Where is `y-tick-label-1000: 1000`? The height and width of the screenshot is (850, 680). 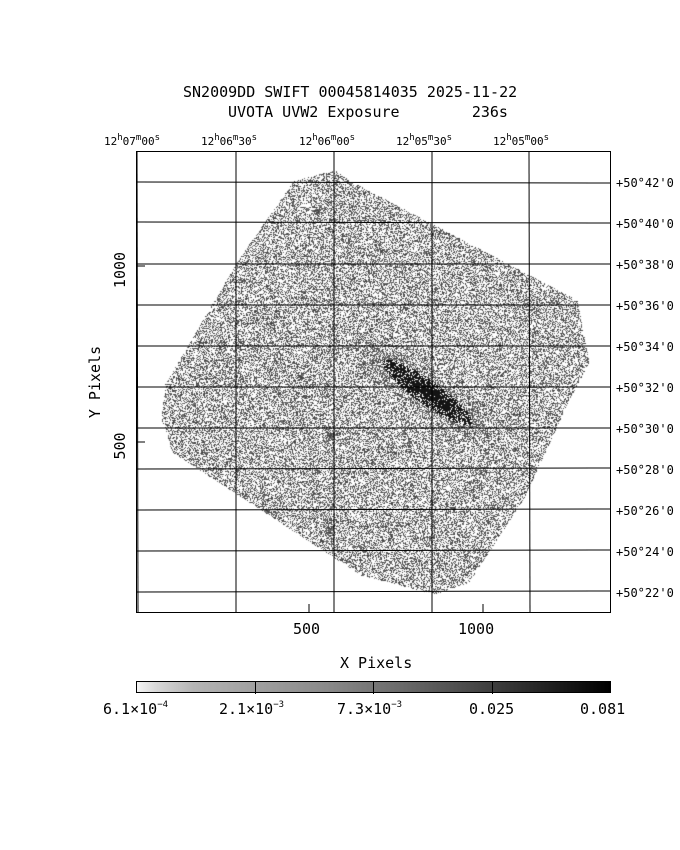 y-tick-label-1000: 1000 is located at coordinates (120, 270).